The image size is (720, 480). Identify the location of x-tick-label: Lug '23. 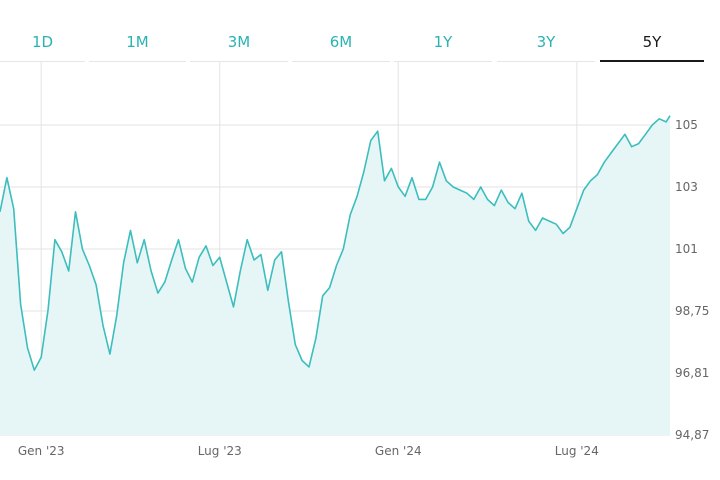
(220, 451).